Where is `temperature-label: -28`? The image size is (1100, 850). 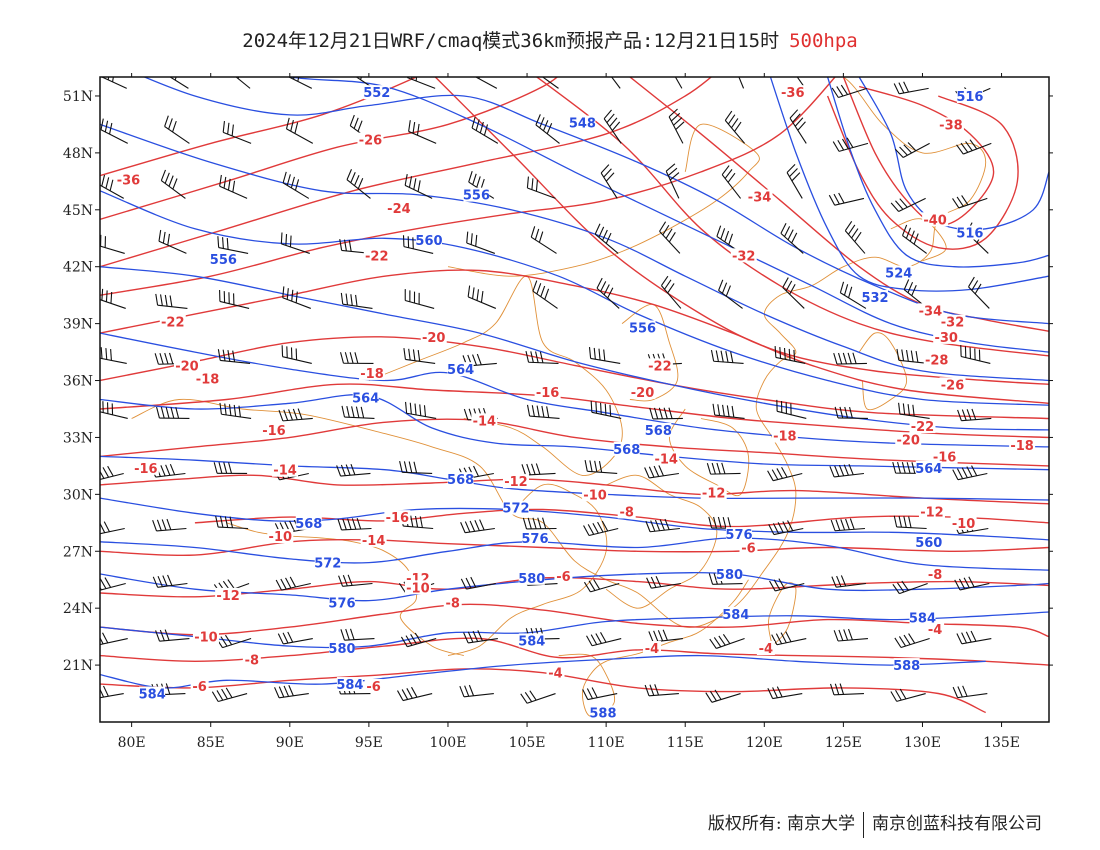 temperature-label: -28 is located at coordinates (936, 360).